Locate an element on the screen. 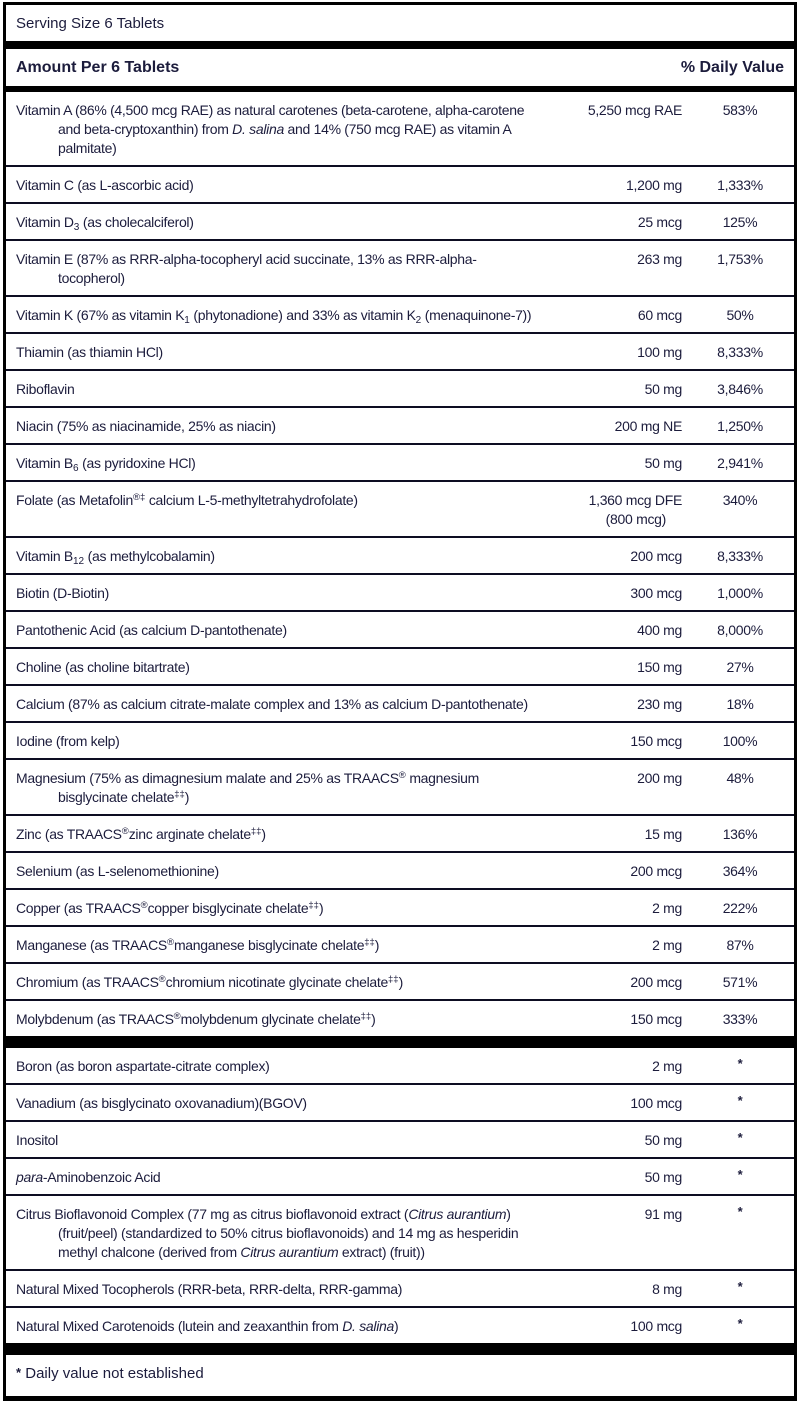  nutrient-daily-value: 27% is located at coordinates (740, 667).